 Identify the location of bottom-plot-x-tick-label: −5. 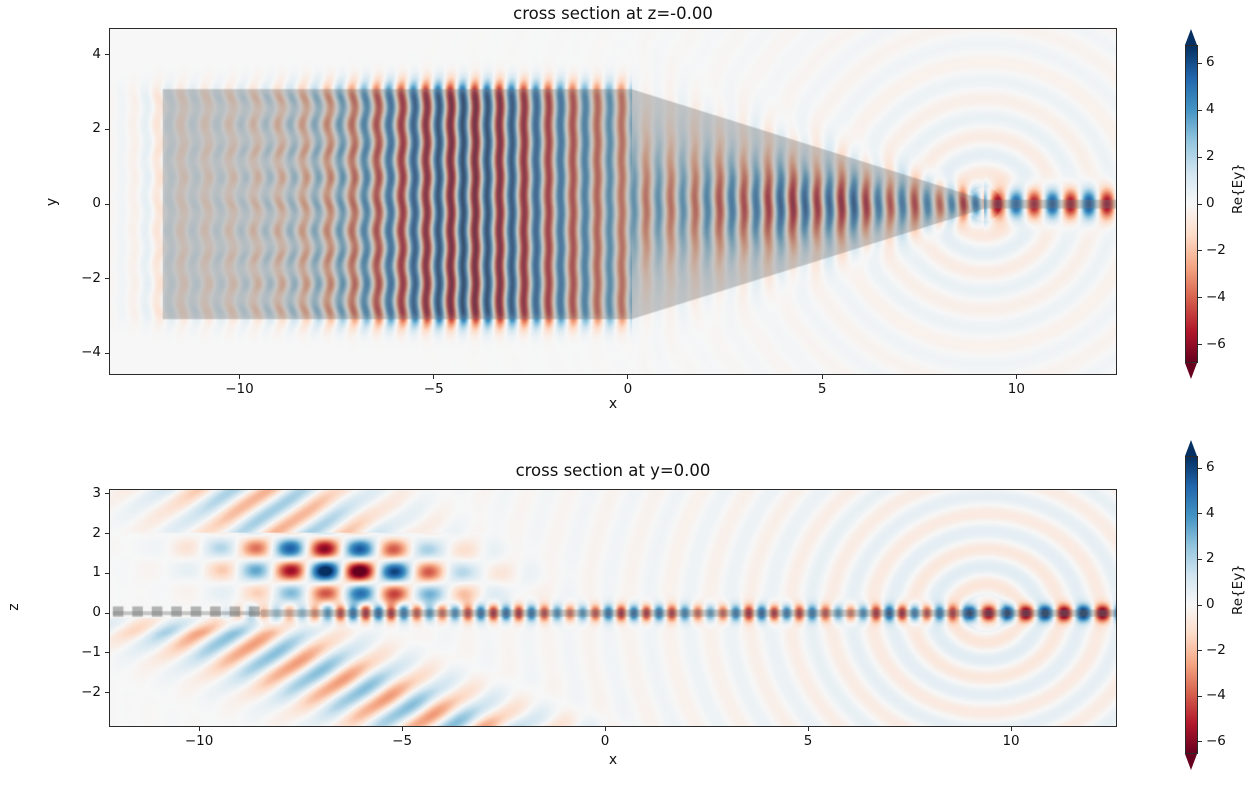
(402, 741).